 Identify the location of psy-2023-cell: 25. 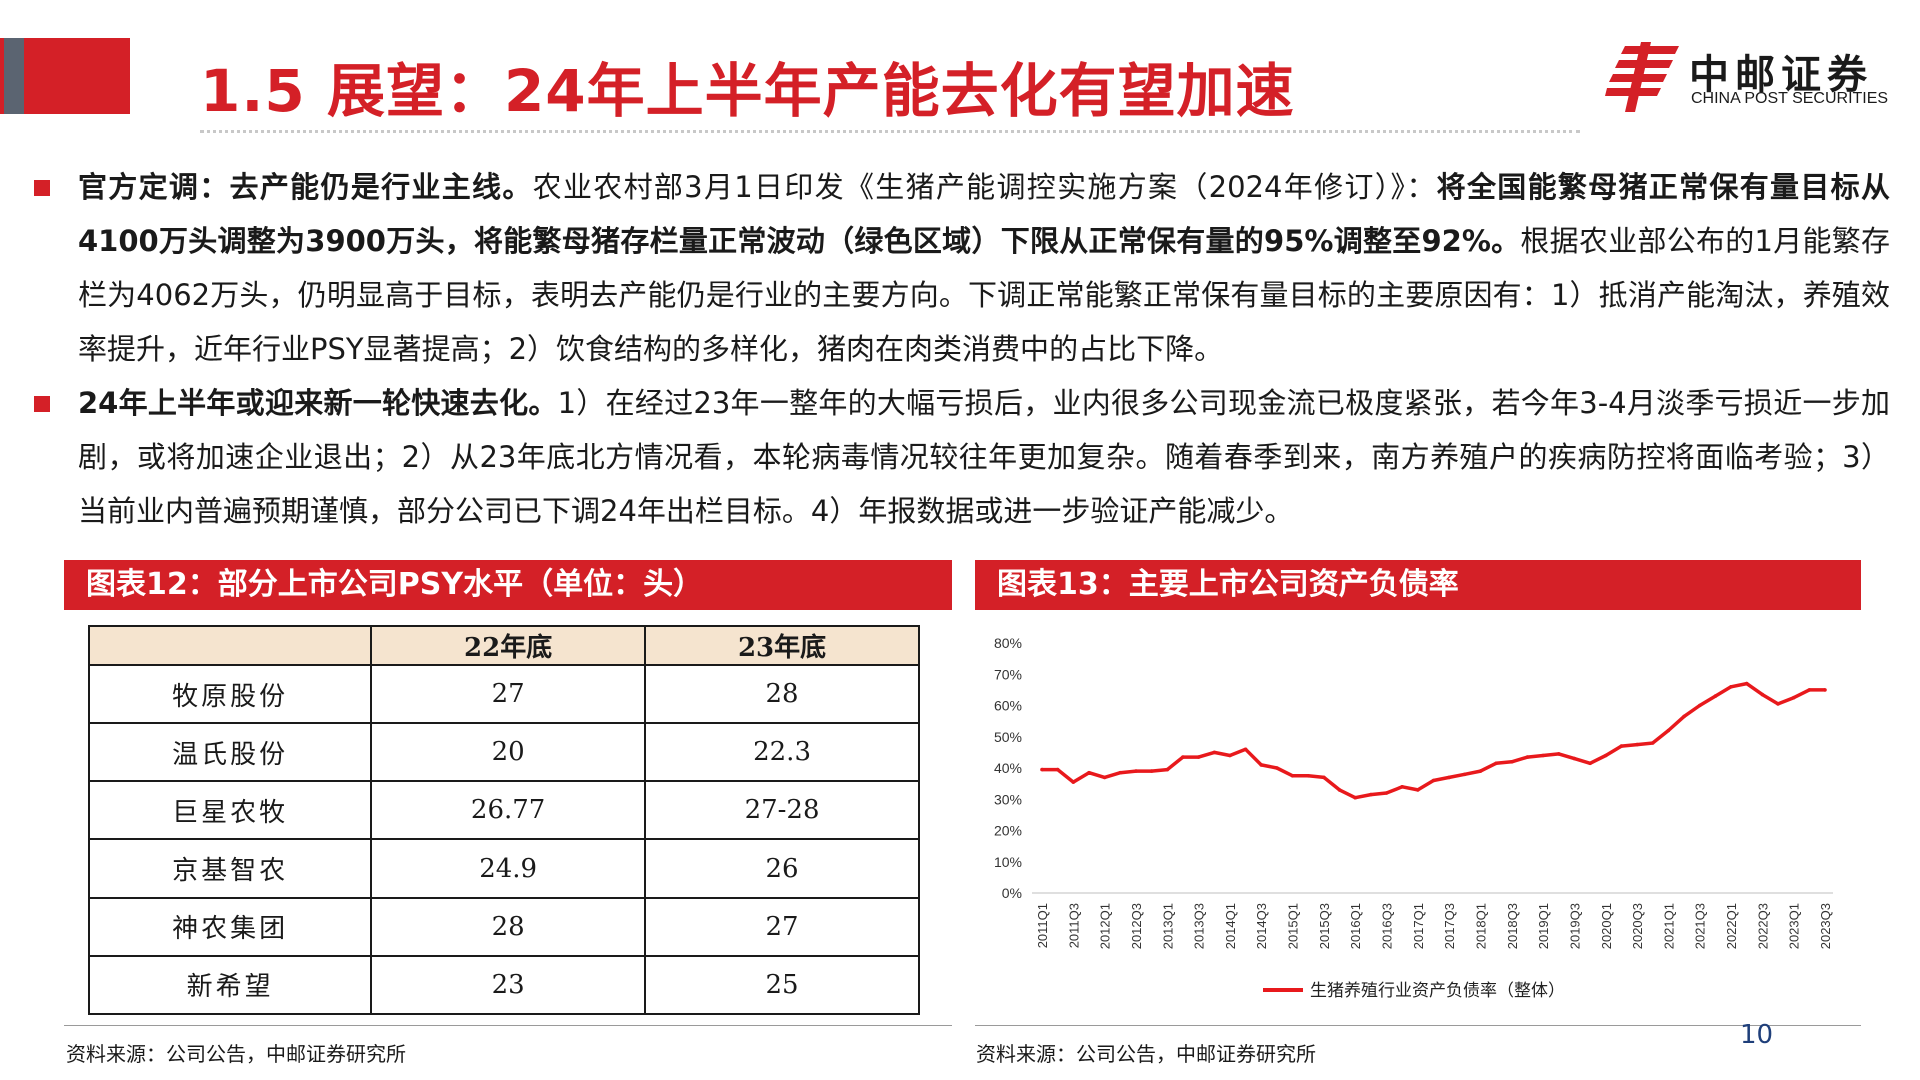
(782, 985).